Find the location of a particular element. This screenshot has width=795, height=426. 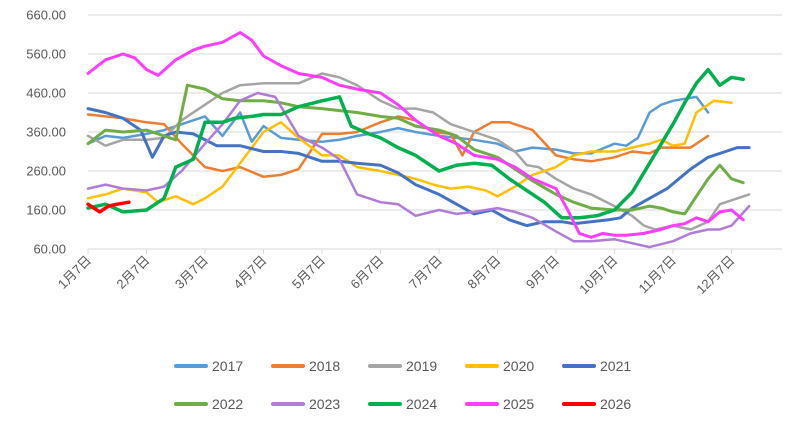

y-tick-label: 360.00 is located at coordinates (46, 132).